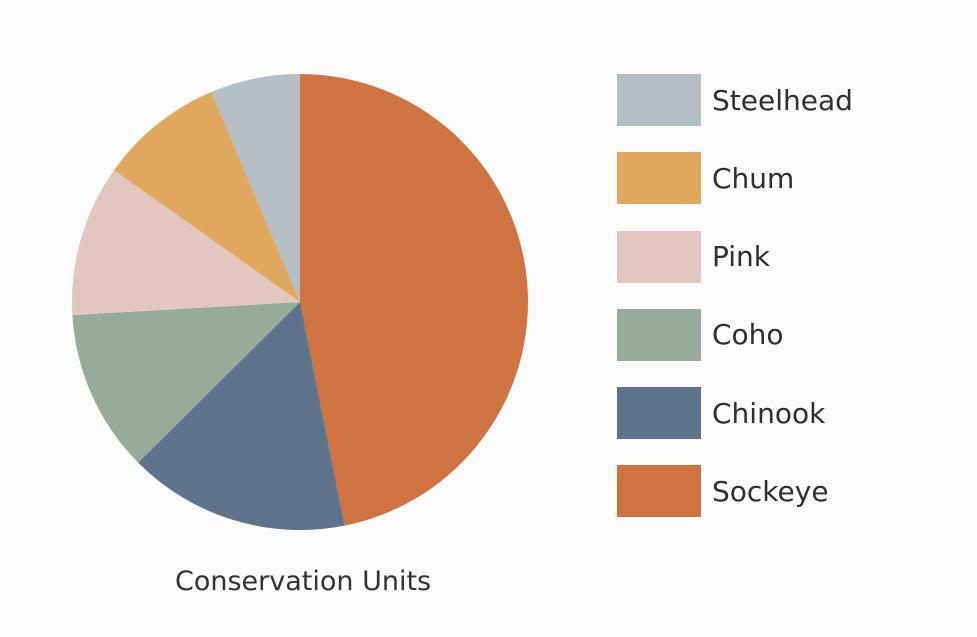 The image size is (977, 637). I want to click on legend-label-chinook: Chinook, so click(769, 413).